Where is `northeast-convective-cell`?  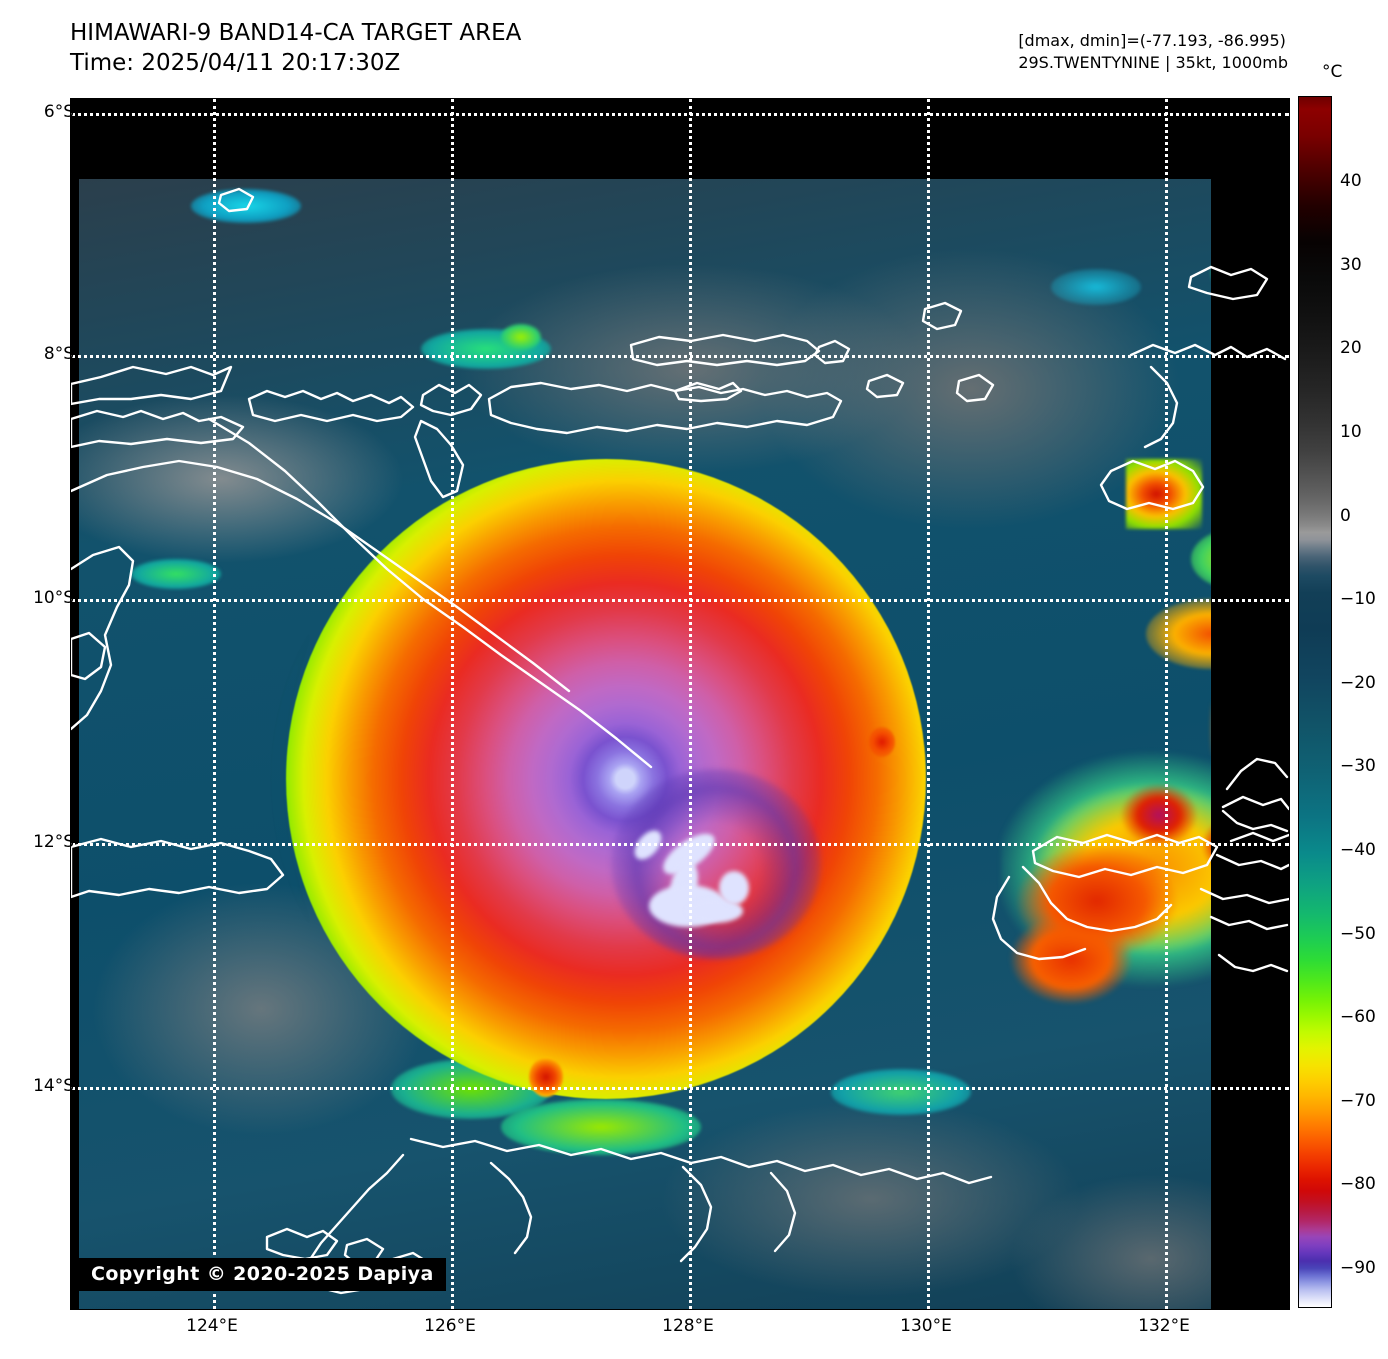 northeast-convective-cell is located at coordinates (1164, 494).